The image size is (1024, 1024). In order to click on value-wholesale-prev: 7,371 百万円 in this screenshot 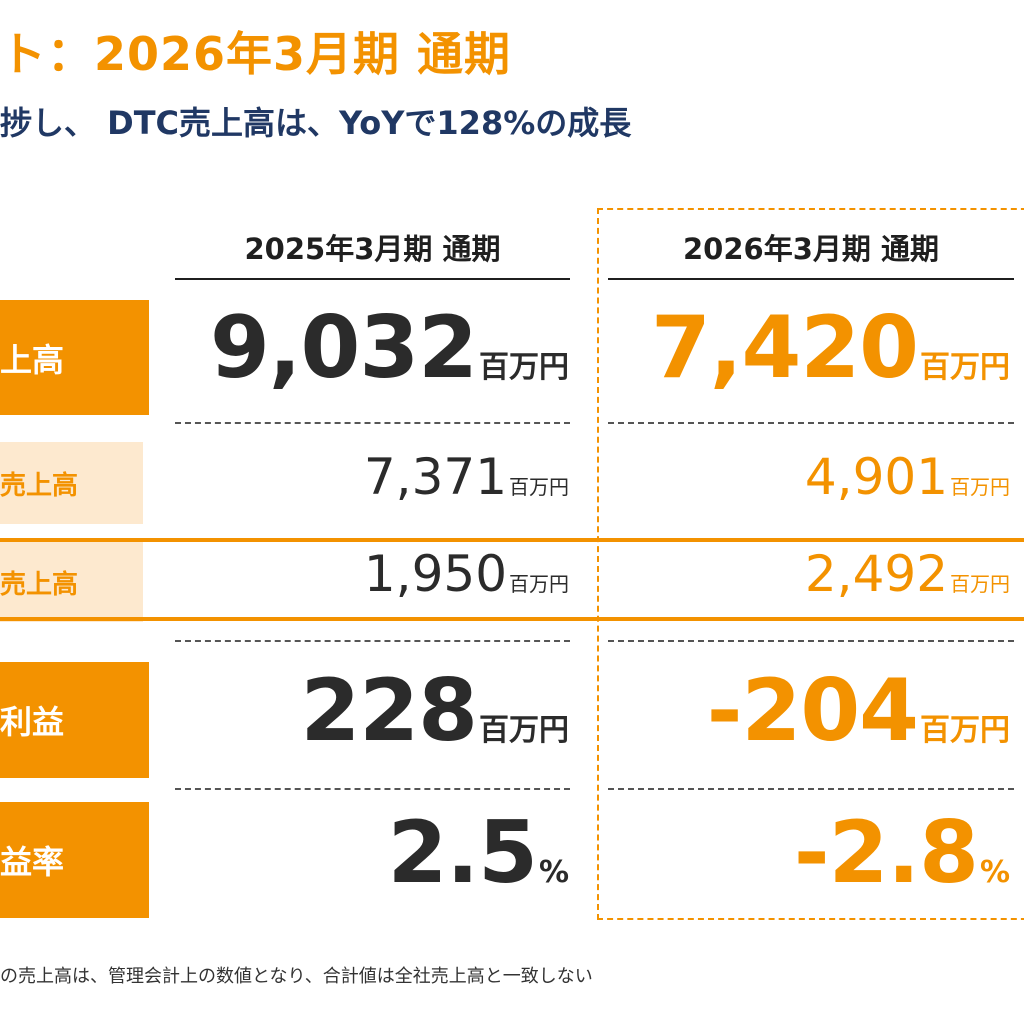, I will do `click(466, 477)`.